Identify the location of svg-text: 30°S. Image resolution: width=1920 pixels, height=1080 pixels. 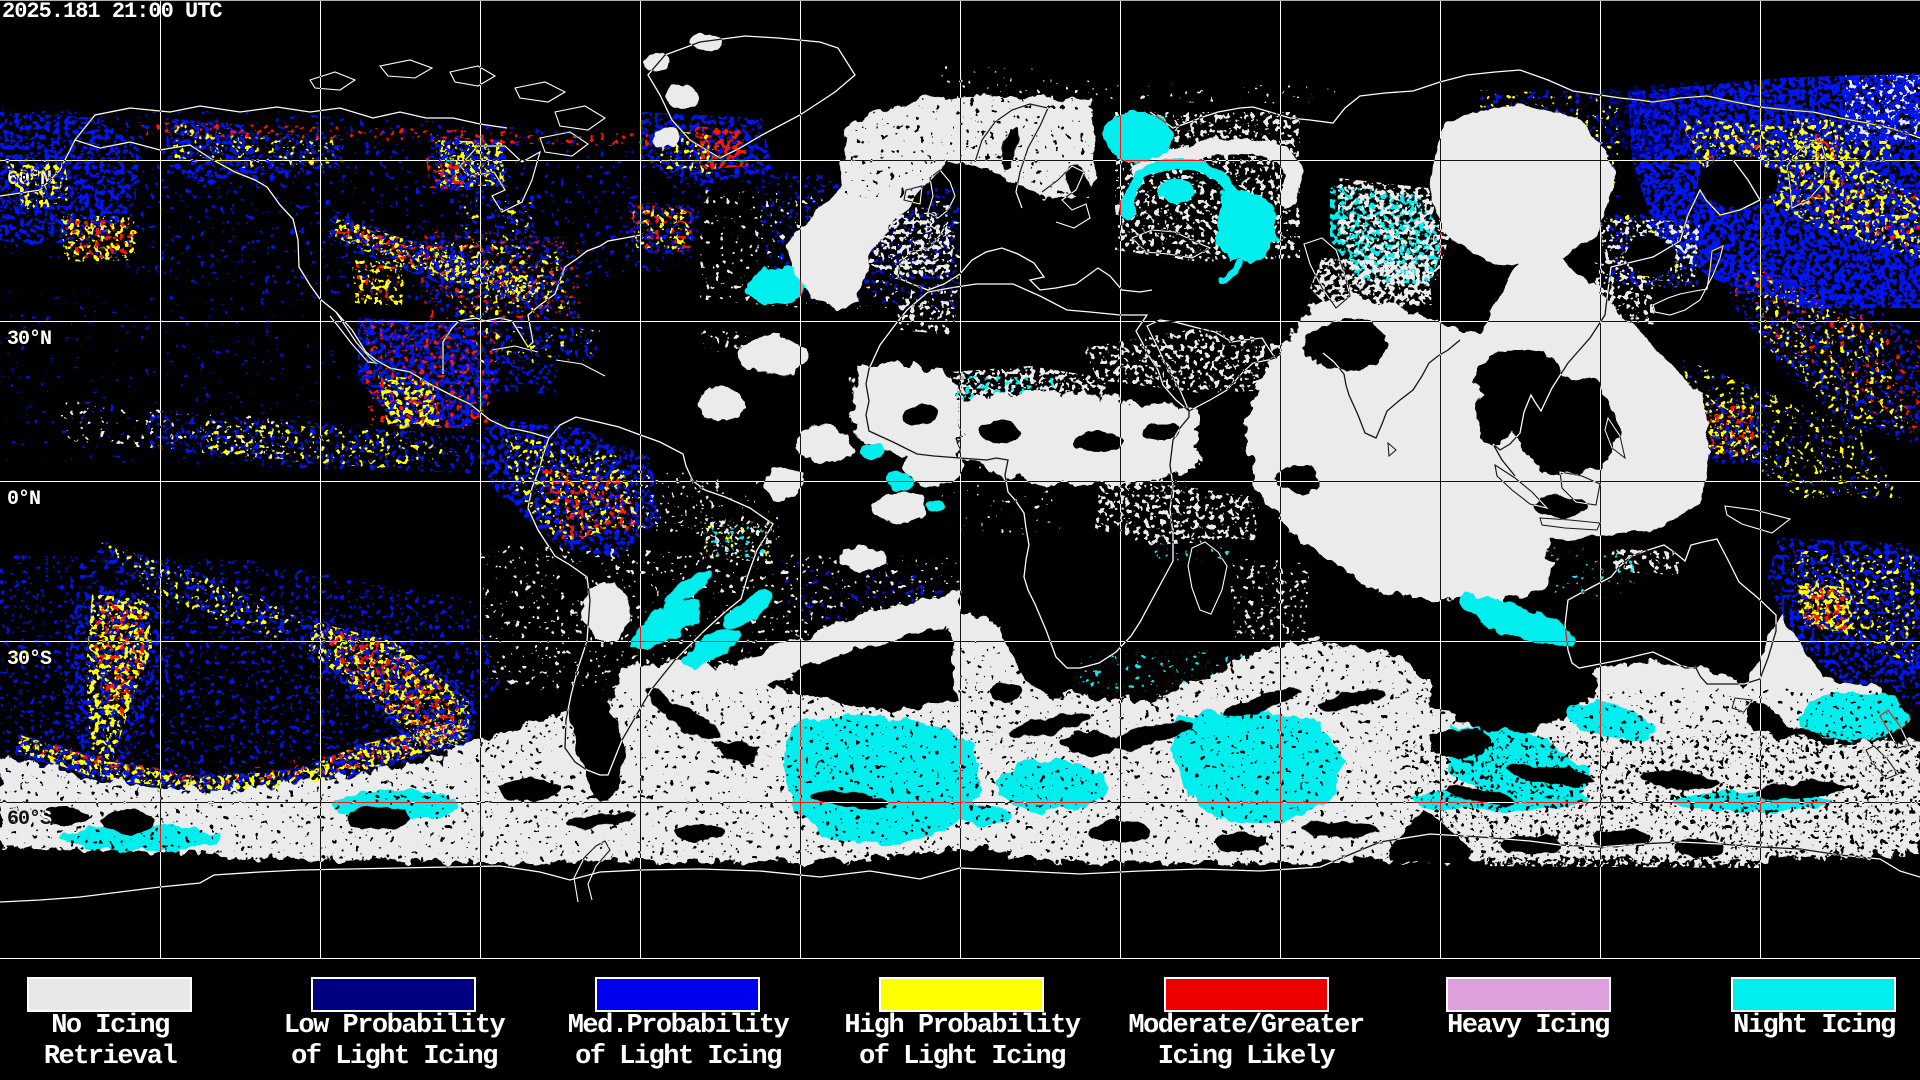
(29, 659).